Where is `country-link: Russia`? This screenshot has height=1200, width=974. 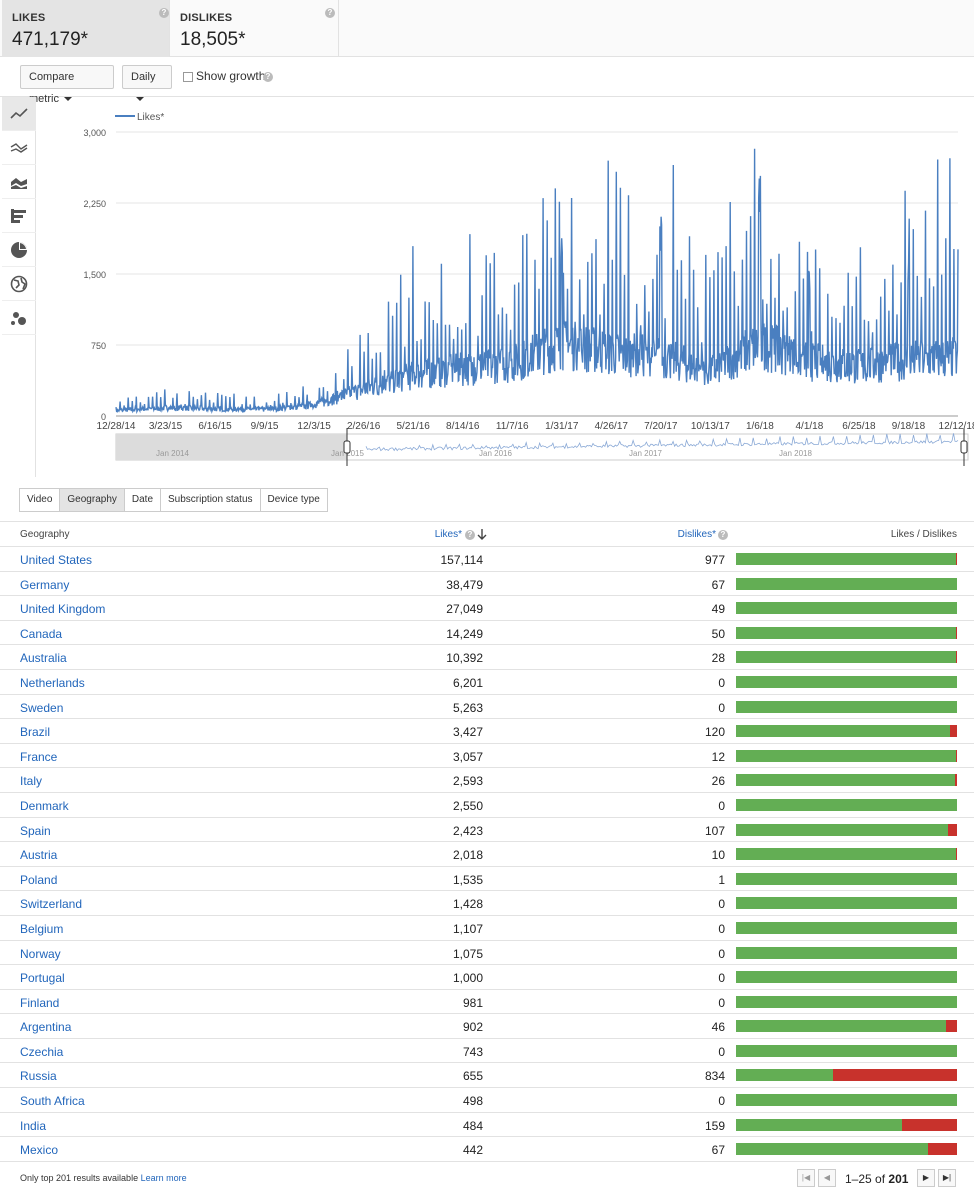
country-link: Russia is located at coordinates (38, 1076).